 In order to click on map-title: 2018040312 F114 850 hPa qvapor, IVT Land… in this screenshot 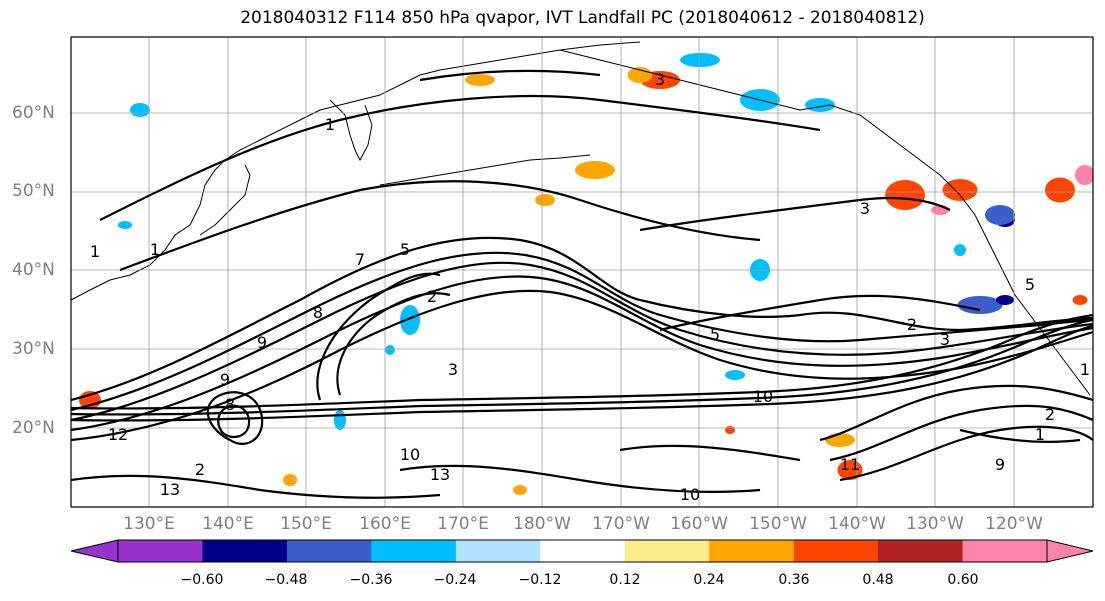, I will do `click(582, 18)`.